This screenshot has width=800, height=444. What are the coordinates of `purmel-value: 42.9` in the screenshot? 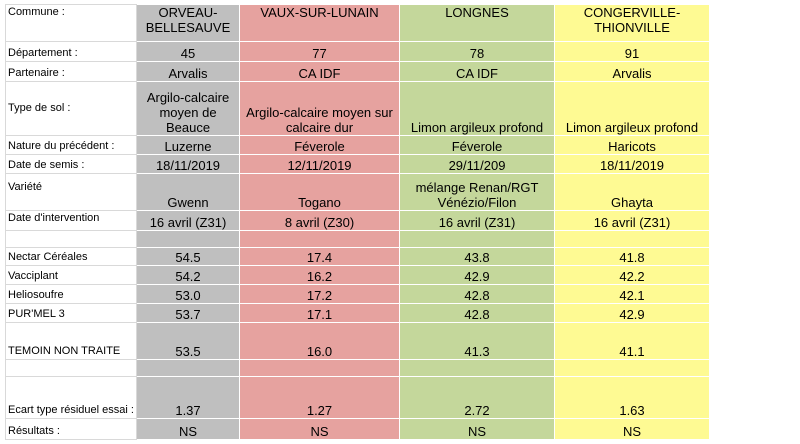 It's located at (632, 313).